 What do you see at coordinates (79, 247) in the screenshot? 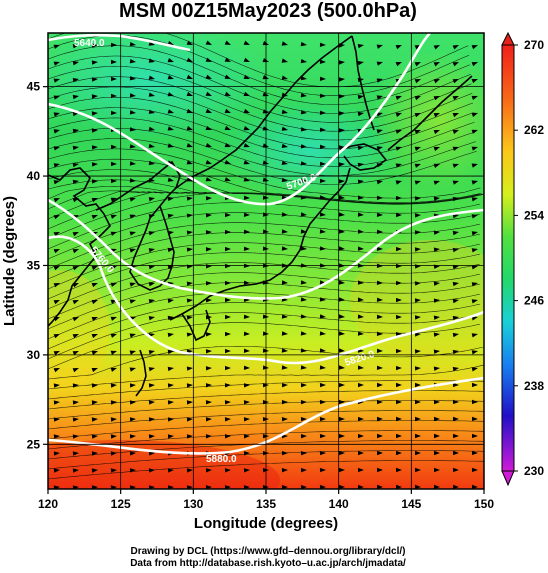
I see `coast-china` at bounding box center [79, 247].